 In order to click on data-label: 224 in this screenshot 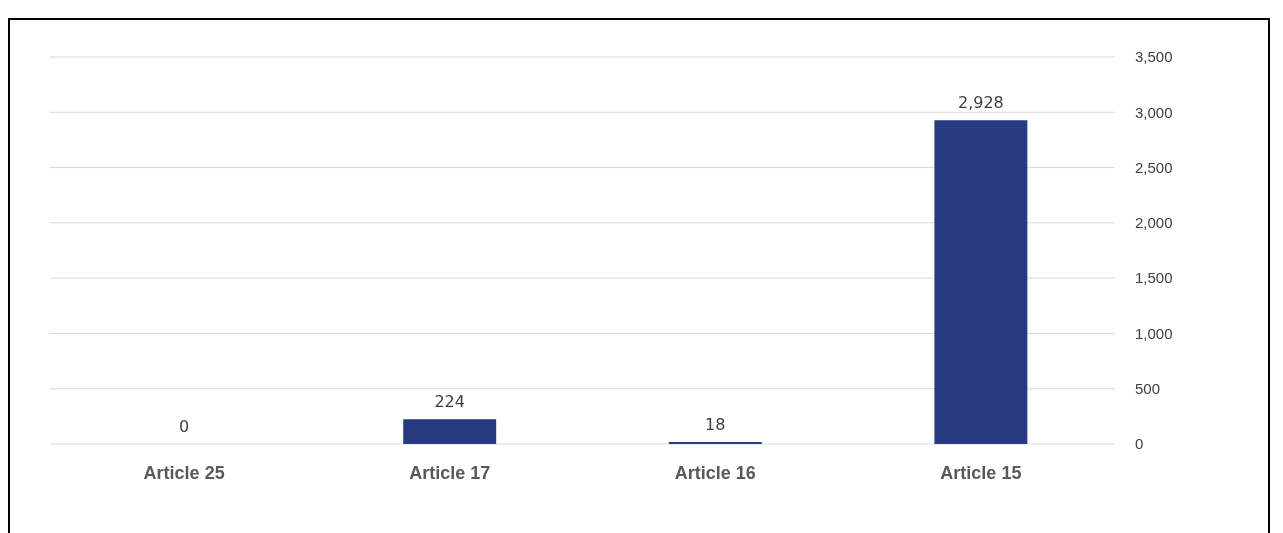, I will do `click(449, 402)`.